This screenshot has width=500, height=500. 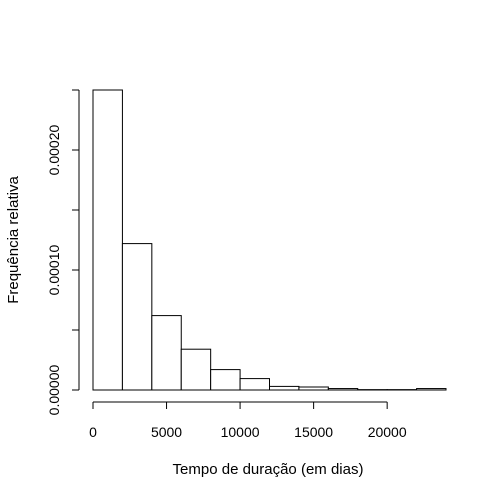 What do you see at coordinates (240, 432) in the screenshot?
I see `x-tick-label-2: 10000` at bounding box center [240, 432].